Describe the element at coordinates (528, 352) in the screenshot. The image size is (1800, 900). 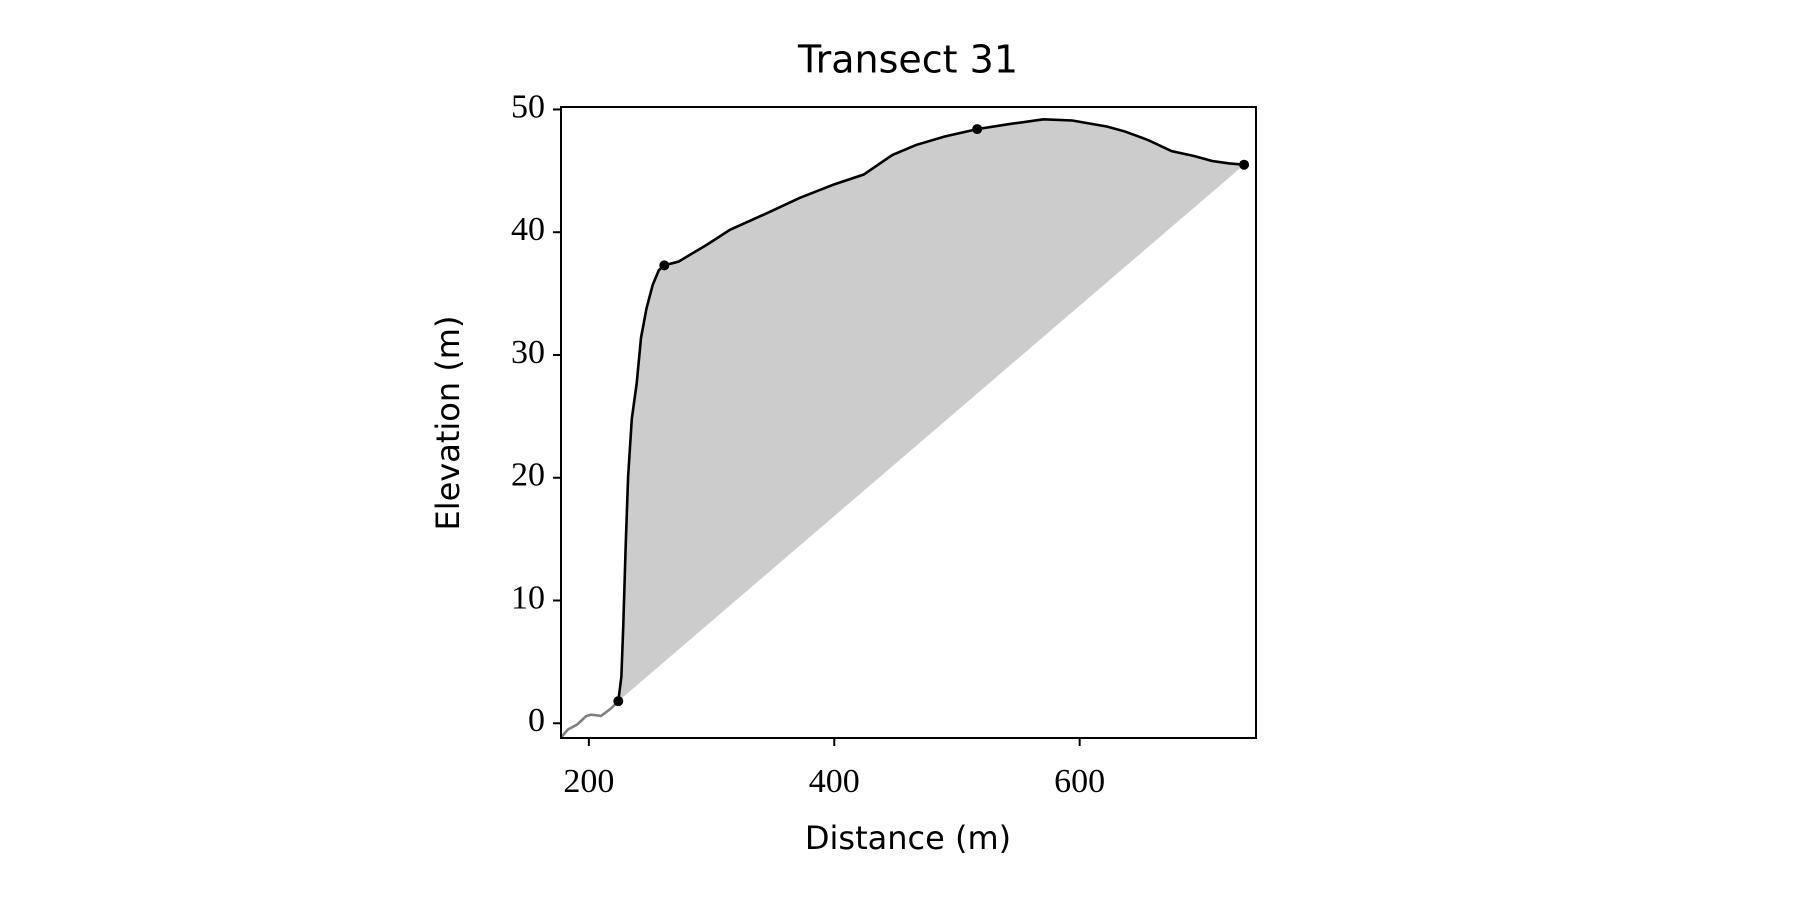
I see `y-tick-label: 30` at that location.